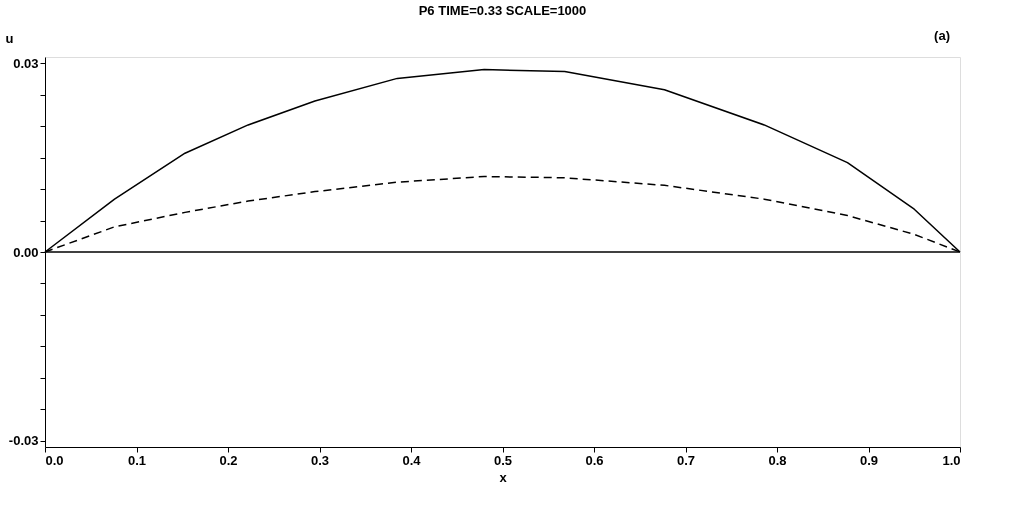 The height and width of the screenshot is (530, 1017). I want to click on x-tick-label: 0.9, so click(869, 460).